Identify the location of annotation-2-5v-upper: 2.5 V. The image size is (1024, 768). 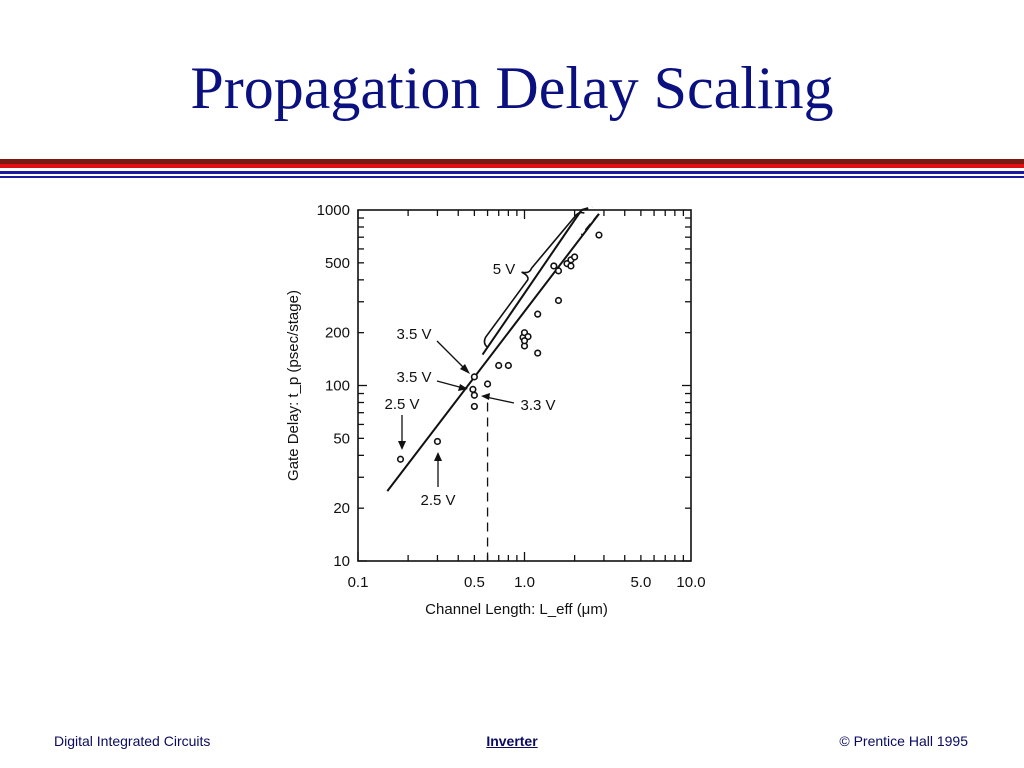
(401, 404).